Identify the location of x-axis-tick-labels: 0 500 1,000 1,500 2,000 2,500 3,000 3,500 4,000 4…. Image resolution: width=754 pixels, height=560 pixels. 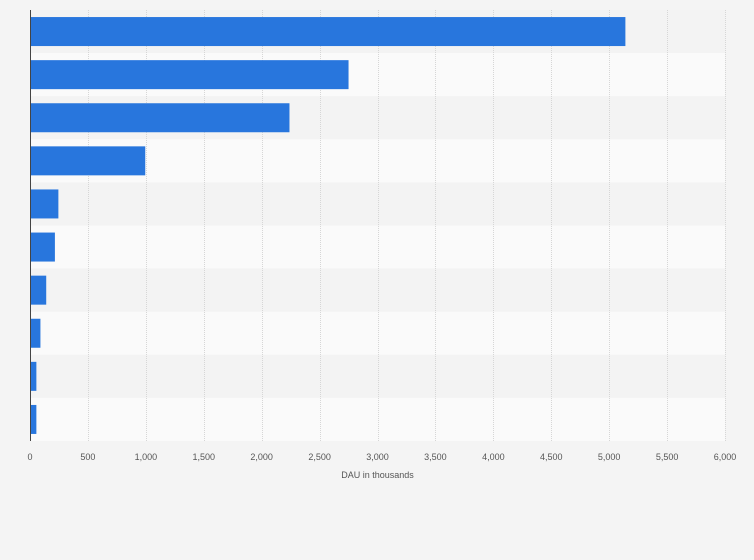
(381, 457).